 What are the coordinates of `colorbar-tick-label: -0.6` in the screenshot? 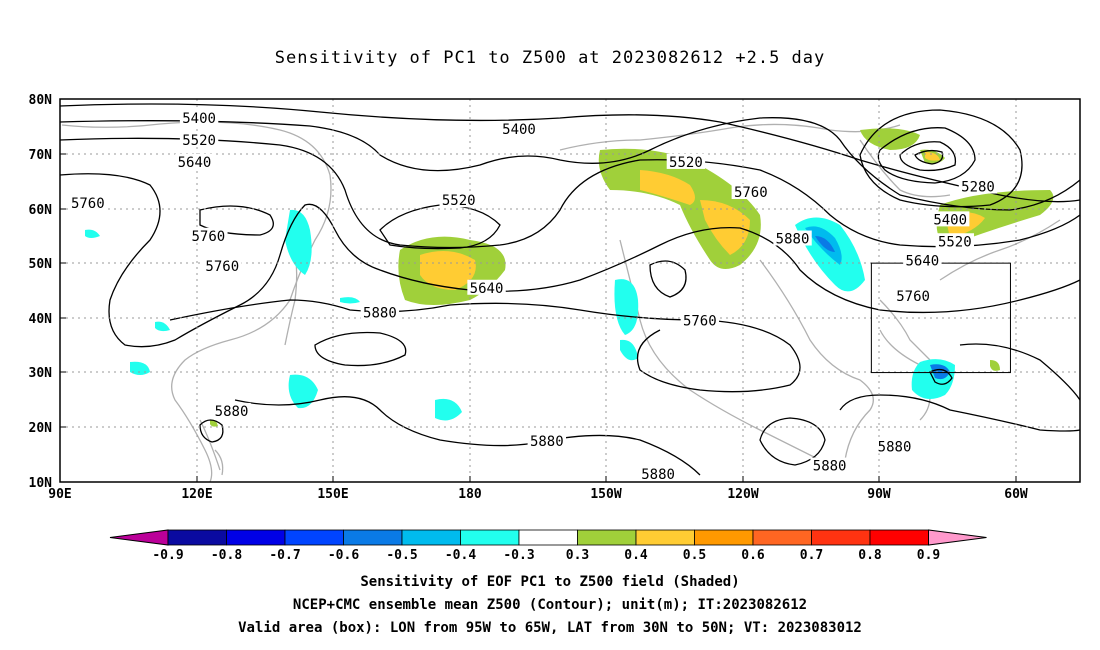 It's located at (343, 555).